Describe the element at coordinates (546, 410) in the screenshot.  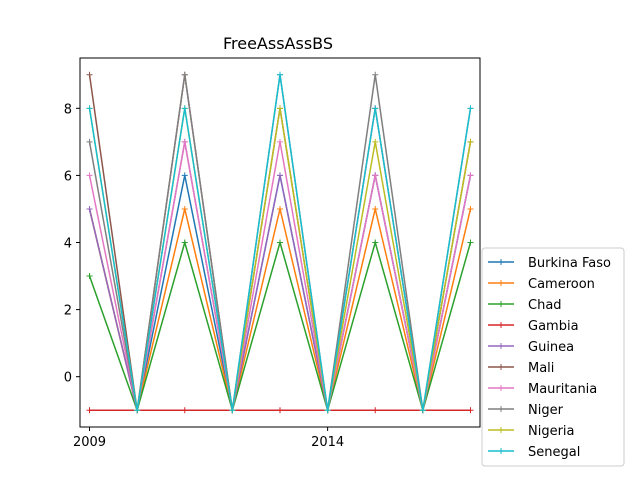
I see `legend-label: Niger` at that location.